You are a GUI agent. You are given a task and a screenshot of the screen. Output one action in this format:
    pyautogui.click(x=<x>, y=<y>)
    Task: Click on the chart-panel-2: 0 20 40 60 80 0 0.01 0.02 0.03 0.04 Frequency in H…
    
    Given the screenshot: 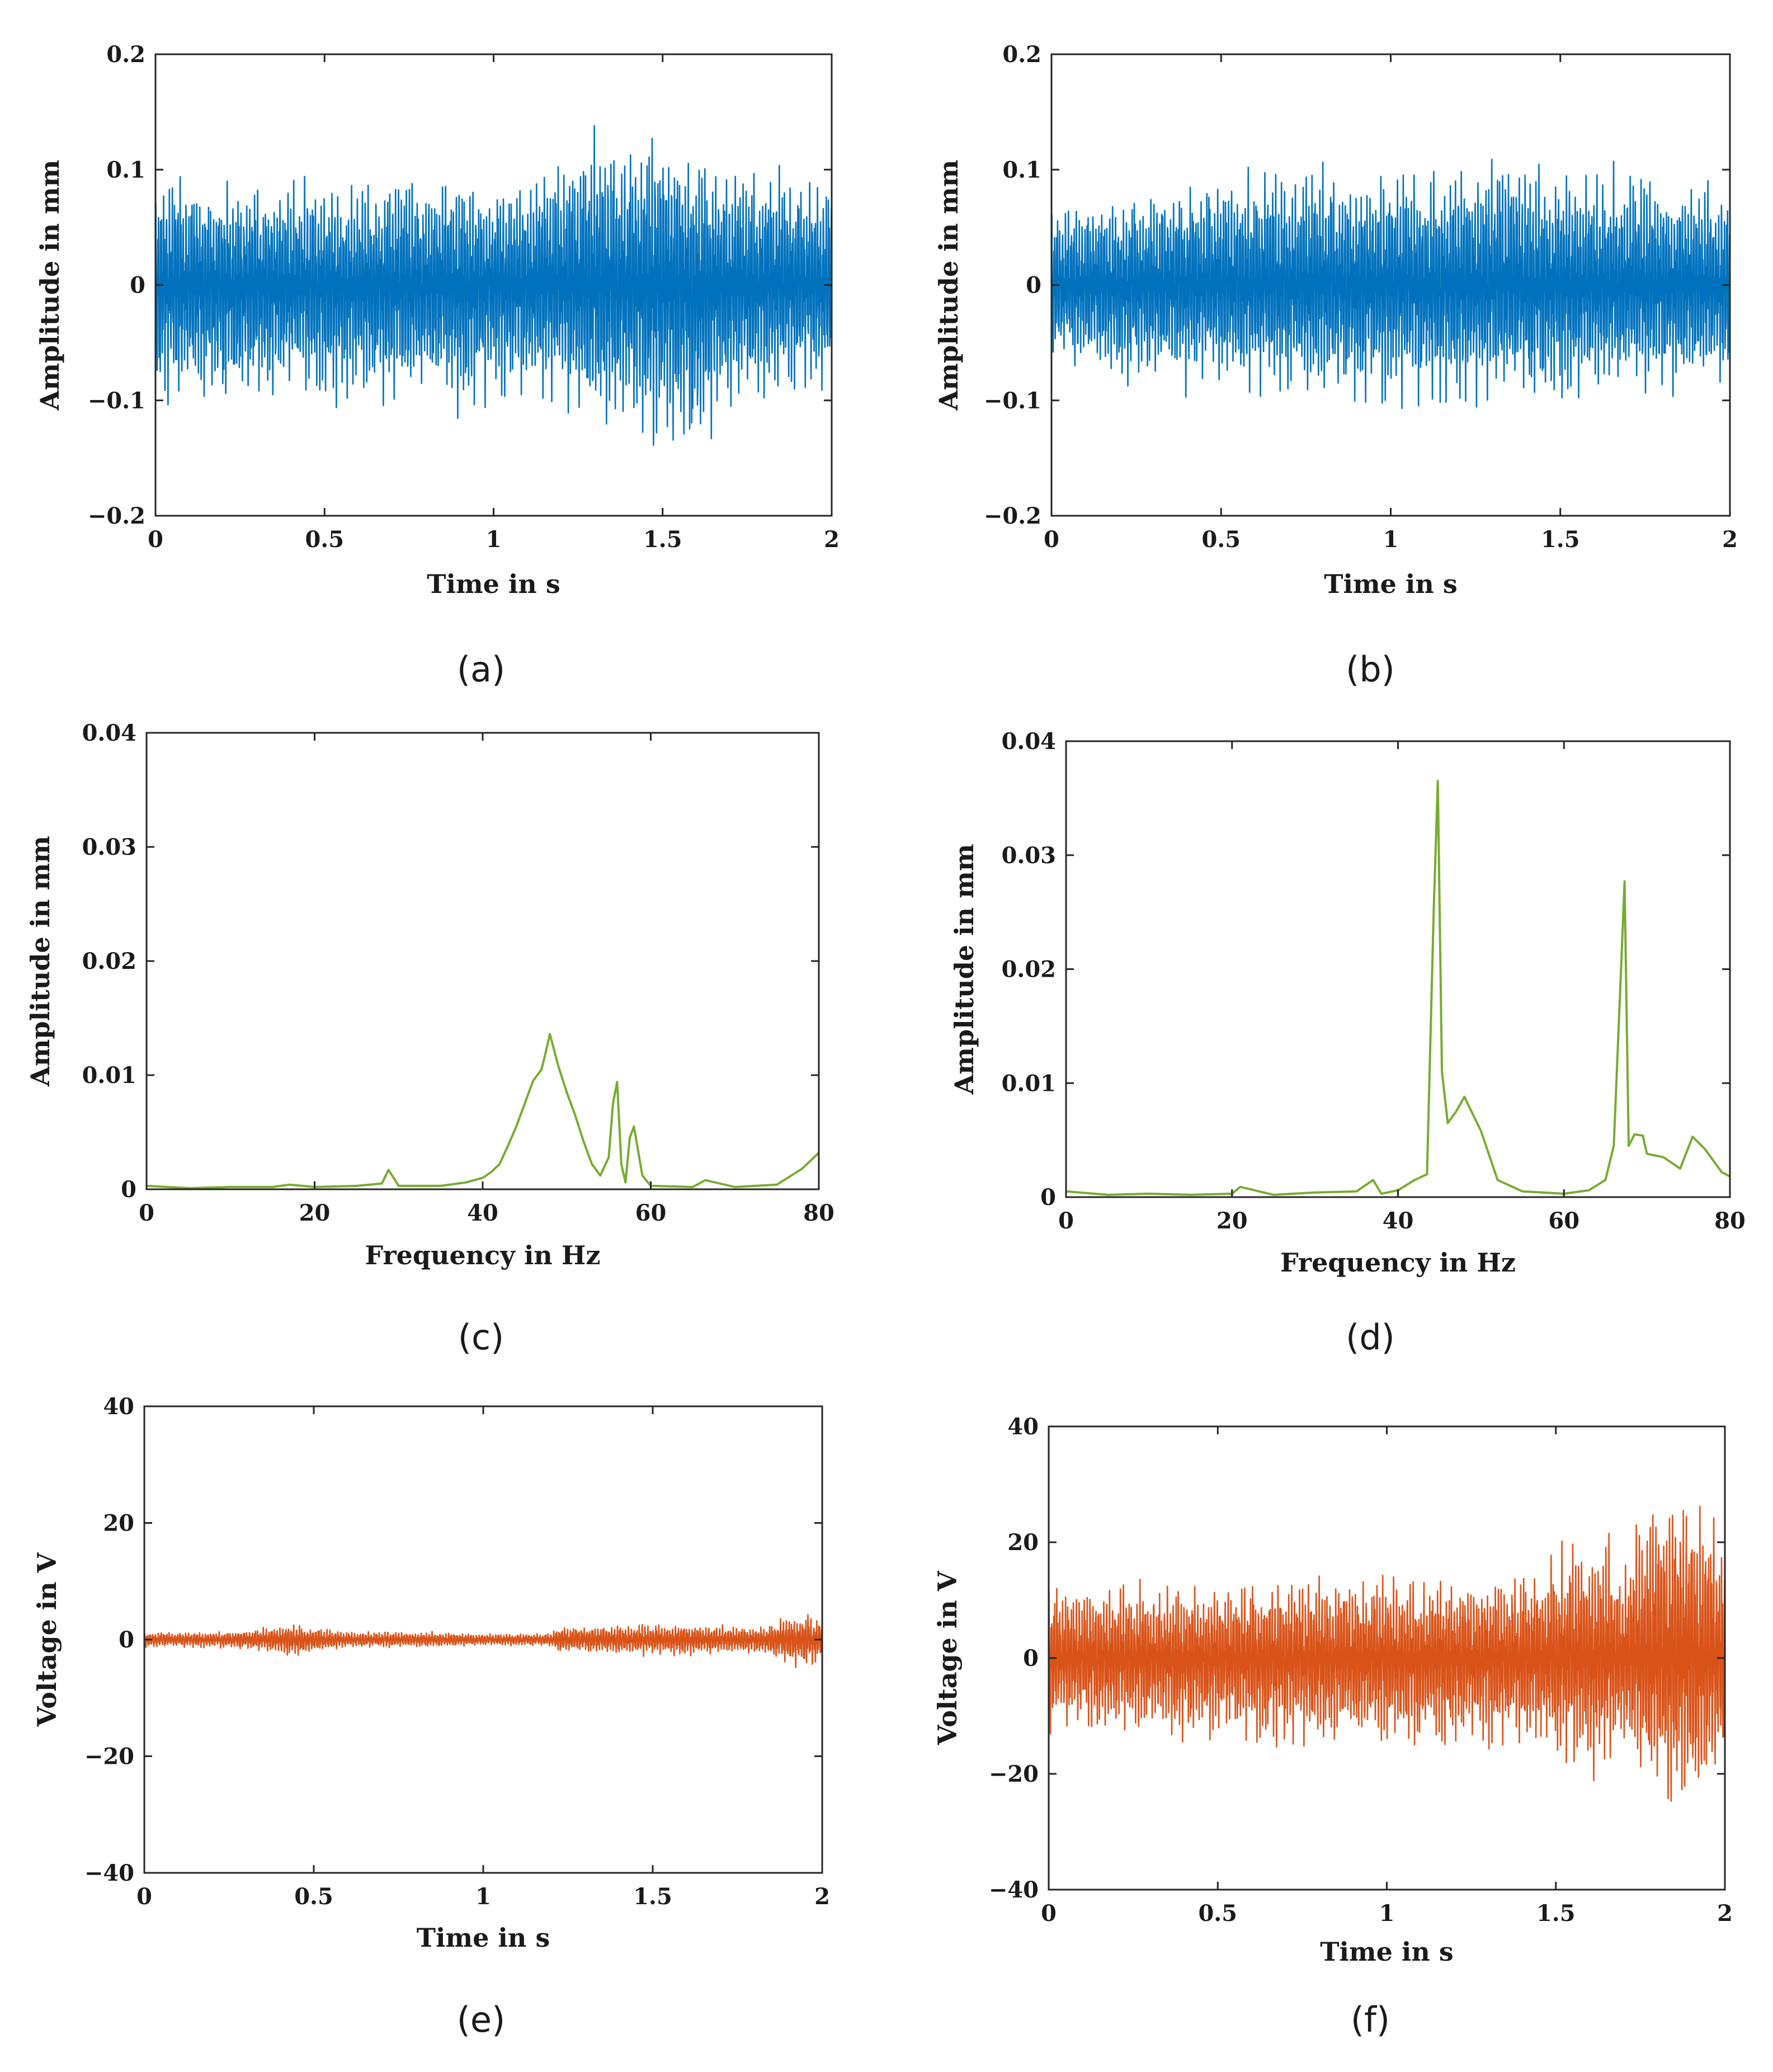 What is the action you would take?
    pyautogui.click(x=429, y=1039)
    